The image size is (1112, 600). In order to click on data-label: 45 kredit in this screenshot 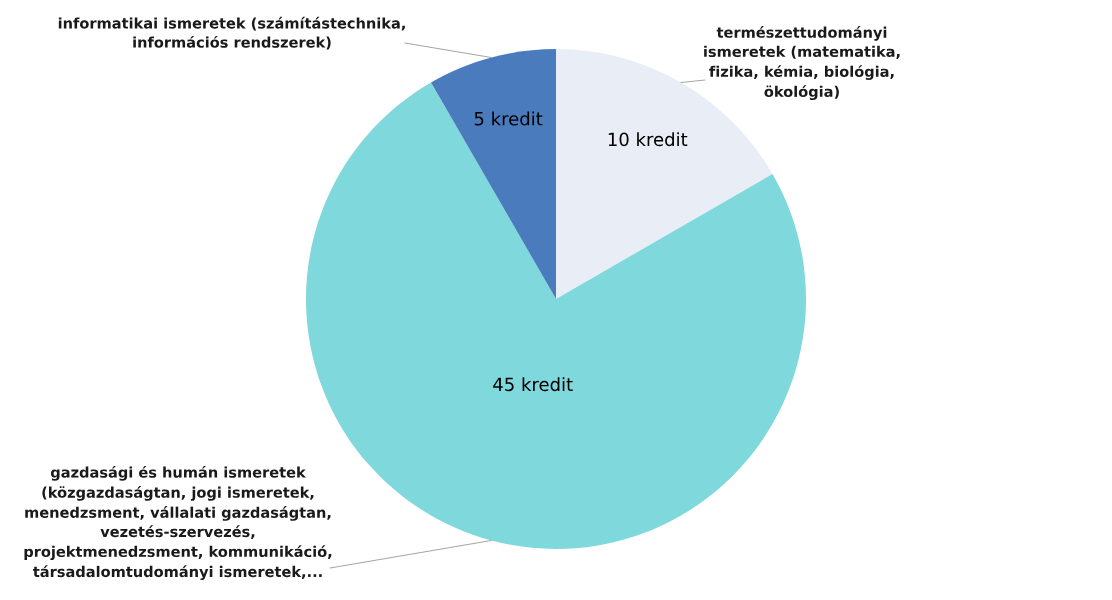, I will do `click(533, 384)`.